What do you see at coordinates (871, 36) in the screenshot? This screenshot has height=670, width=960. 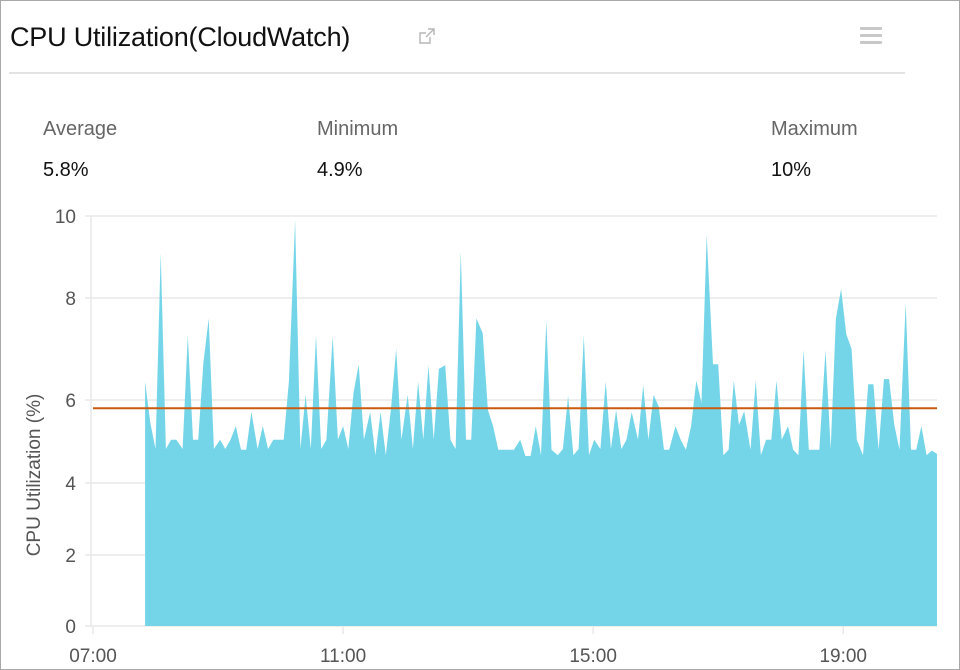 I see `hamburger-menu-icon` at bounding box center [871, 36].